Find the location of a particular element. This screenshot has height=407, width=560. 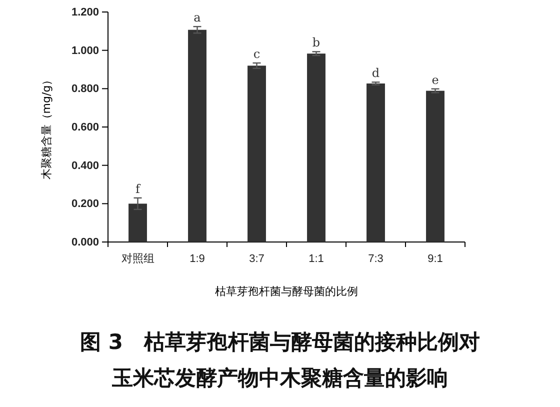

annotation: c is located at coordinates (256, 53).